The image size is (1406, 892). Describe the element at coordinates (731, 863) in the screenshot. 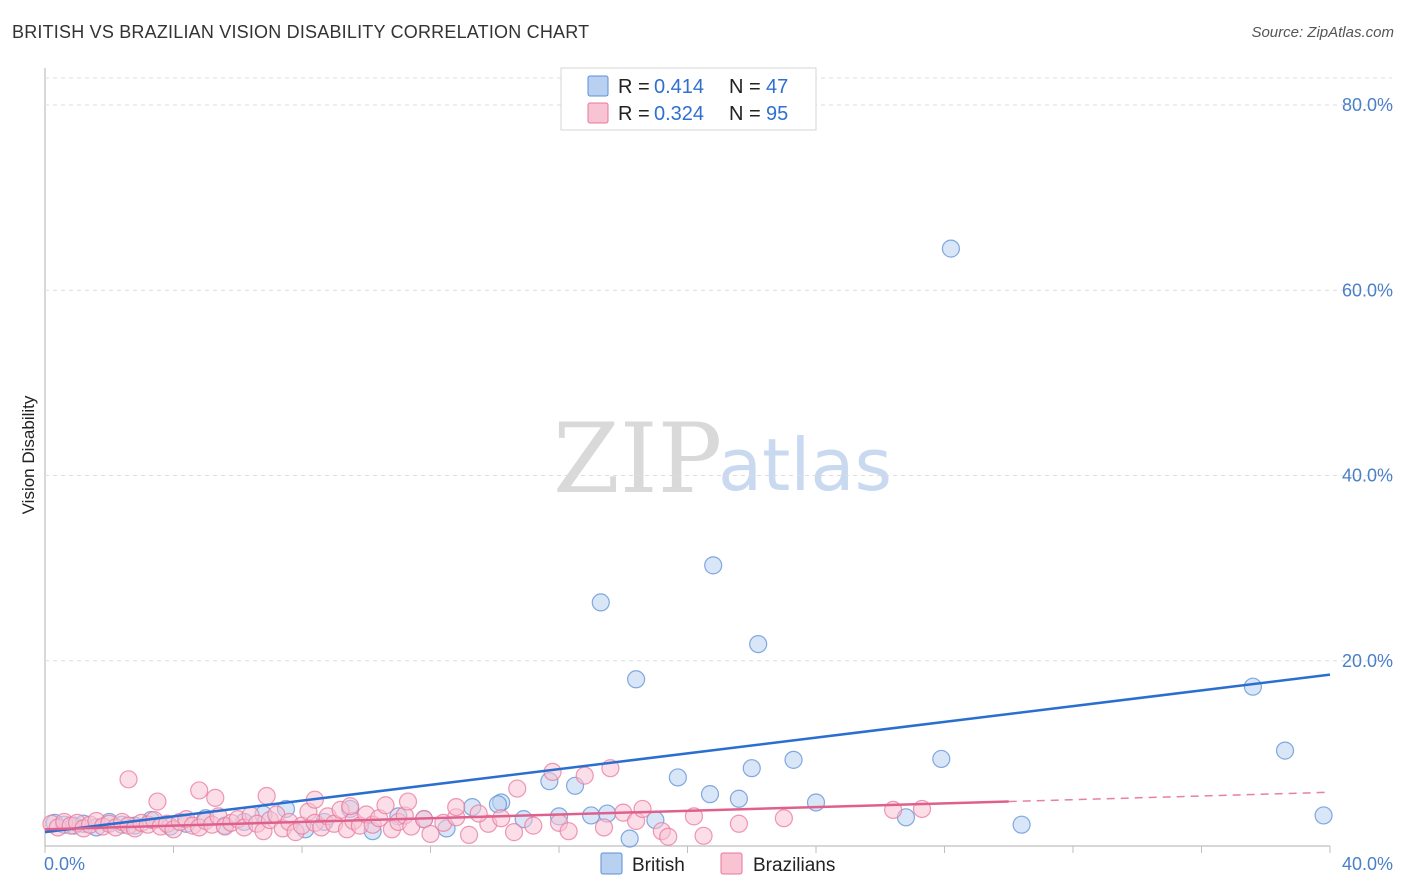

I see `series-legend-swatch-brazilians` at that location.